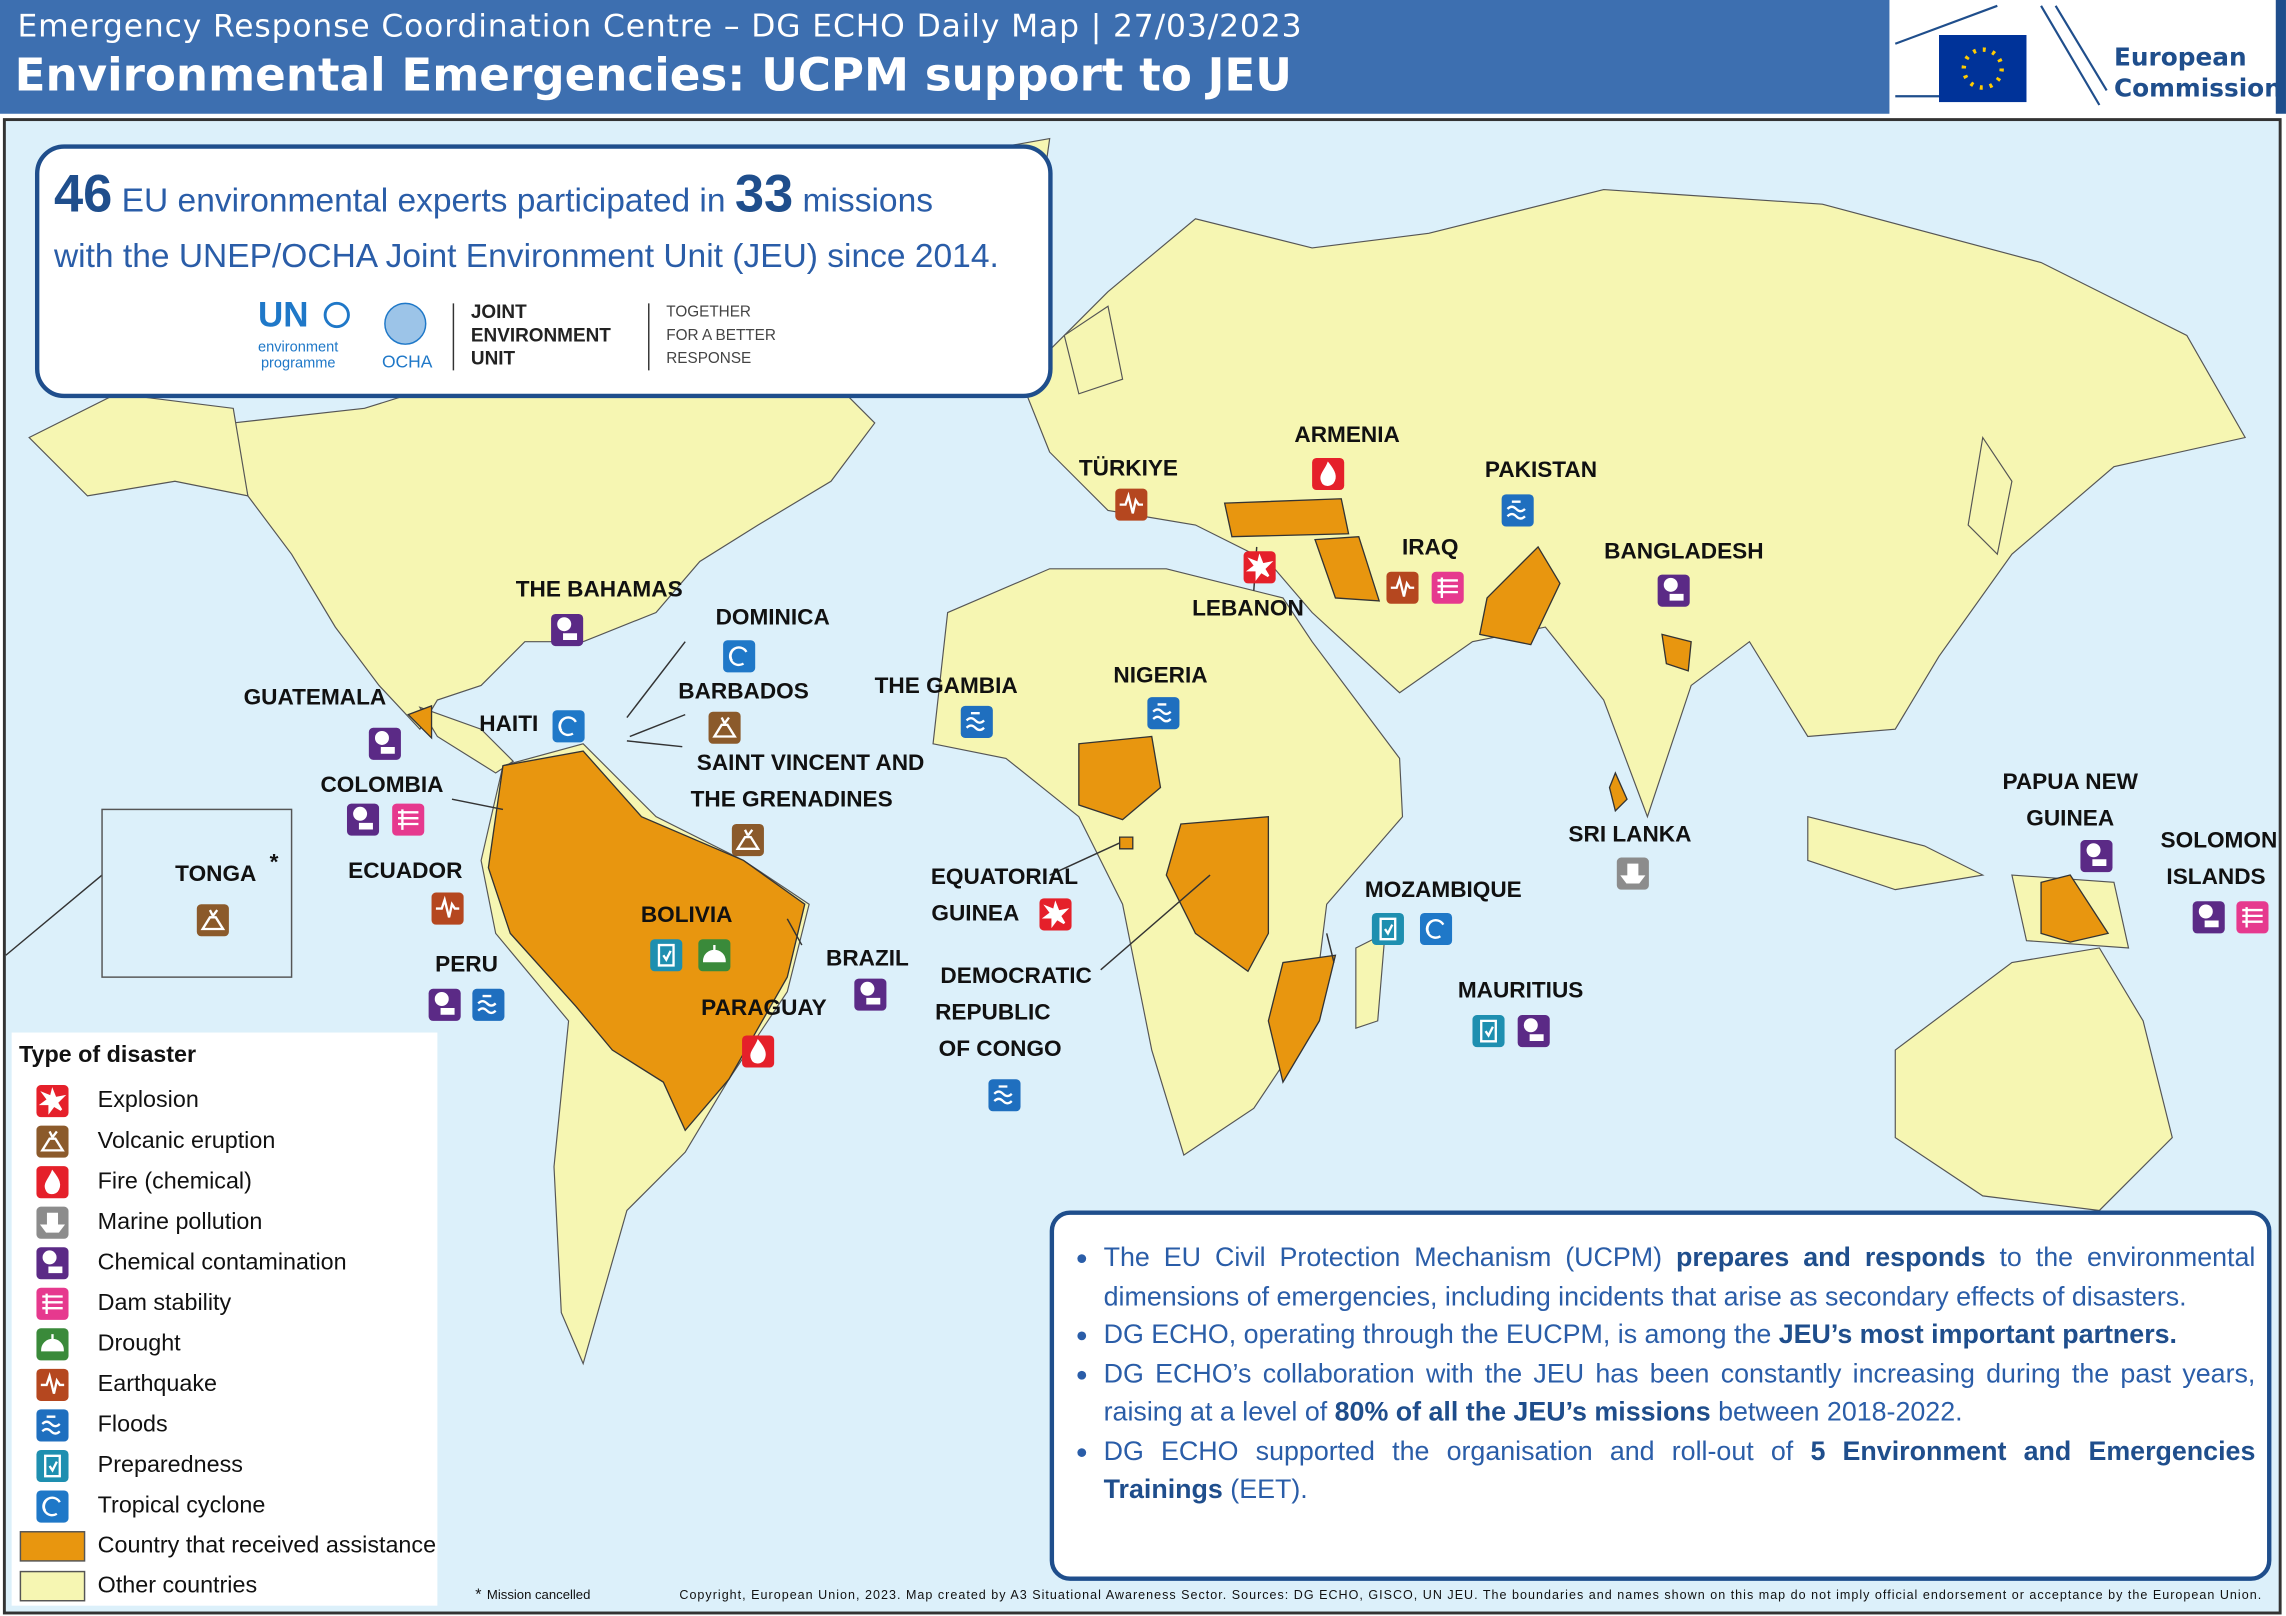 The width and height of the screenshot is (2286, 1616). What do you see at coordinates (1128, 468) in the screenshot?
I see `country-label: TÜRKIYE` at bounding box center [1128, 468].